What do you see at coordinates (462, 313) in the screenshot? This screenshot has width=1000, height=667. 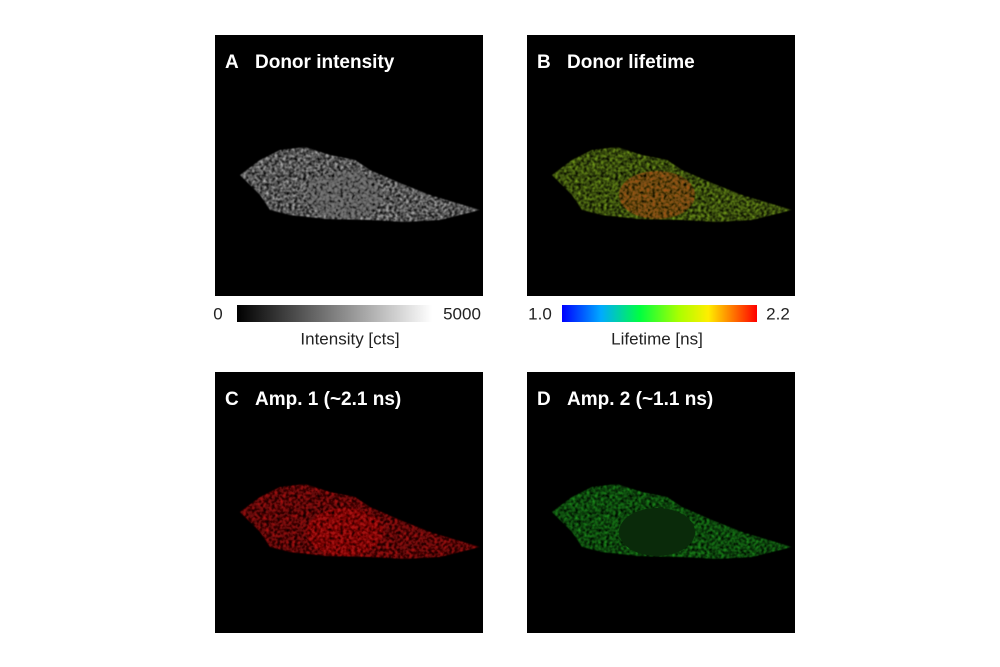 I see `colorbar-max: 5000` at bounding box center [462, 313].